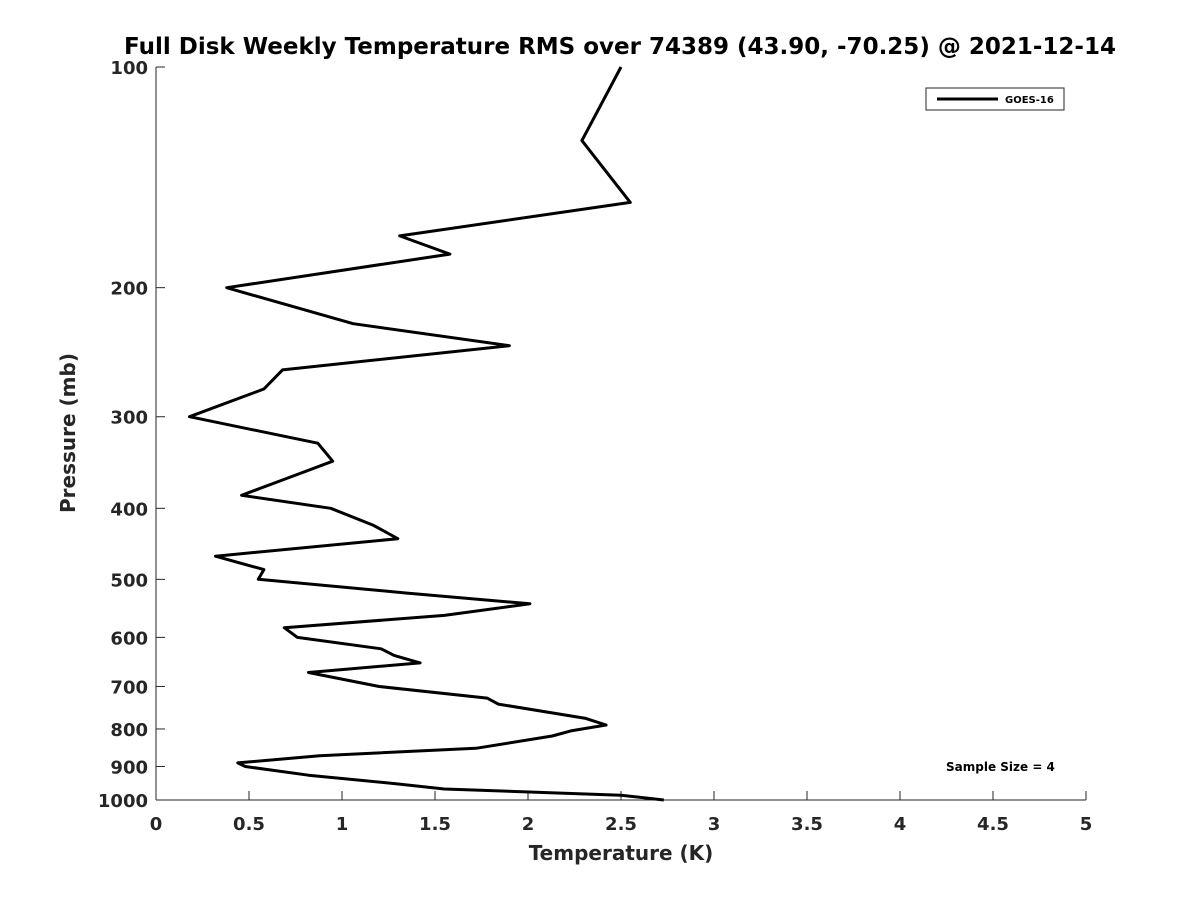 Image resolution: width=1200 pixels, height=900 pixels. I want to click on x-tick-label: 2, so click(528, 824).